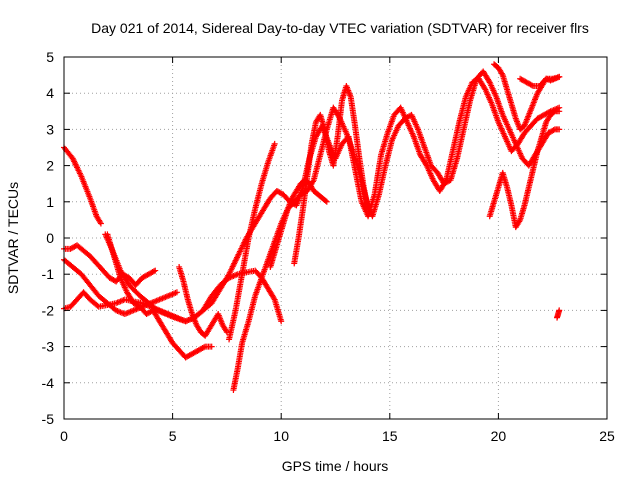 This screenshot has height=480, width=640. What do you see at coordinates (48, 419) in the screenshot?
I see `y-tick-label: -5` at bounding box center [48, 419].